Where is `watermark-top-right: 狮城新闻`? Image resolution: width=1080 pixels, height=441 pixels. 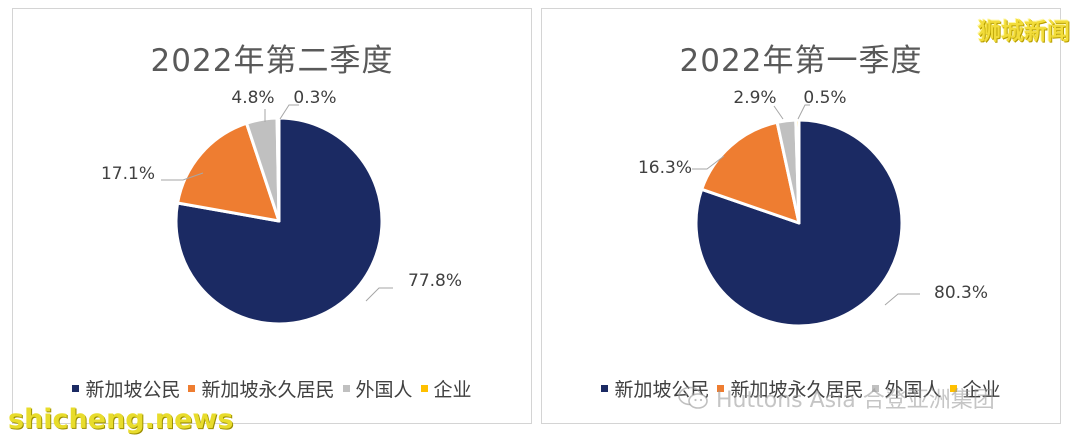
watermark-top-right: 狮城新闻 is located at coordinates (1024, 32).